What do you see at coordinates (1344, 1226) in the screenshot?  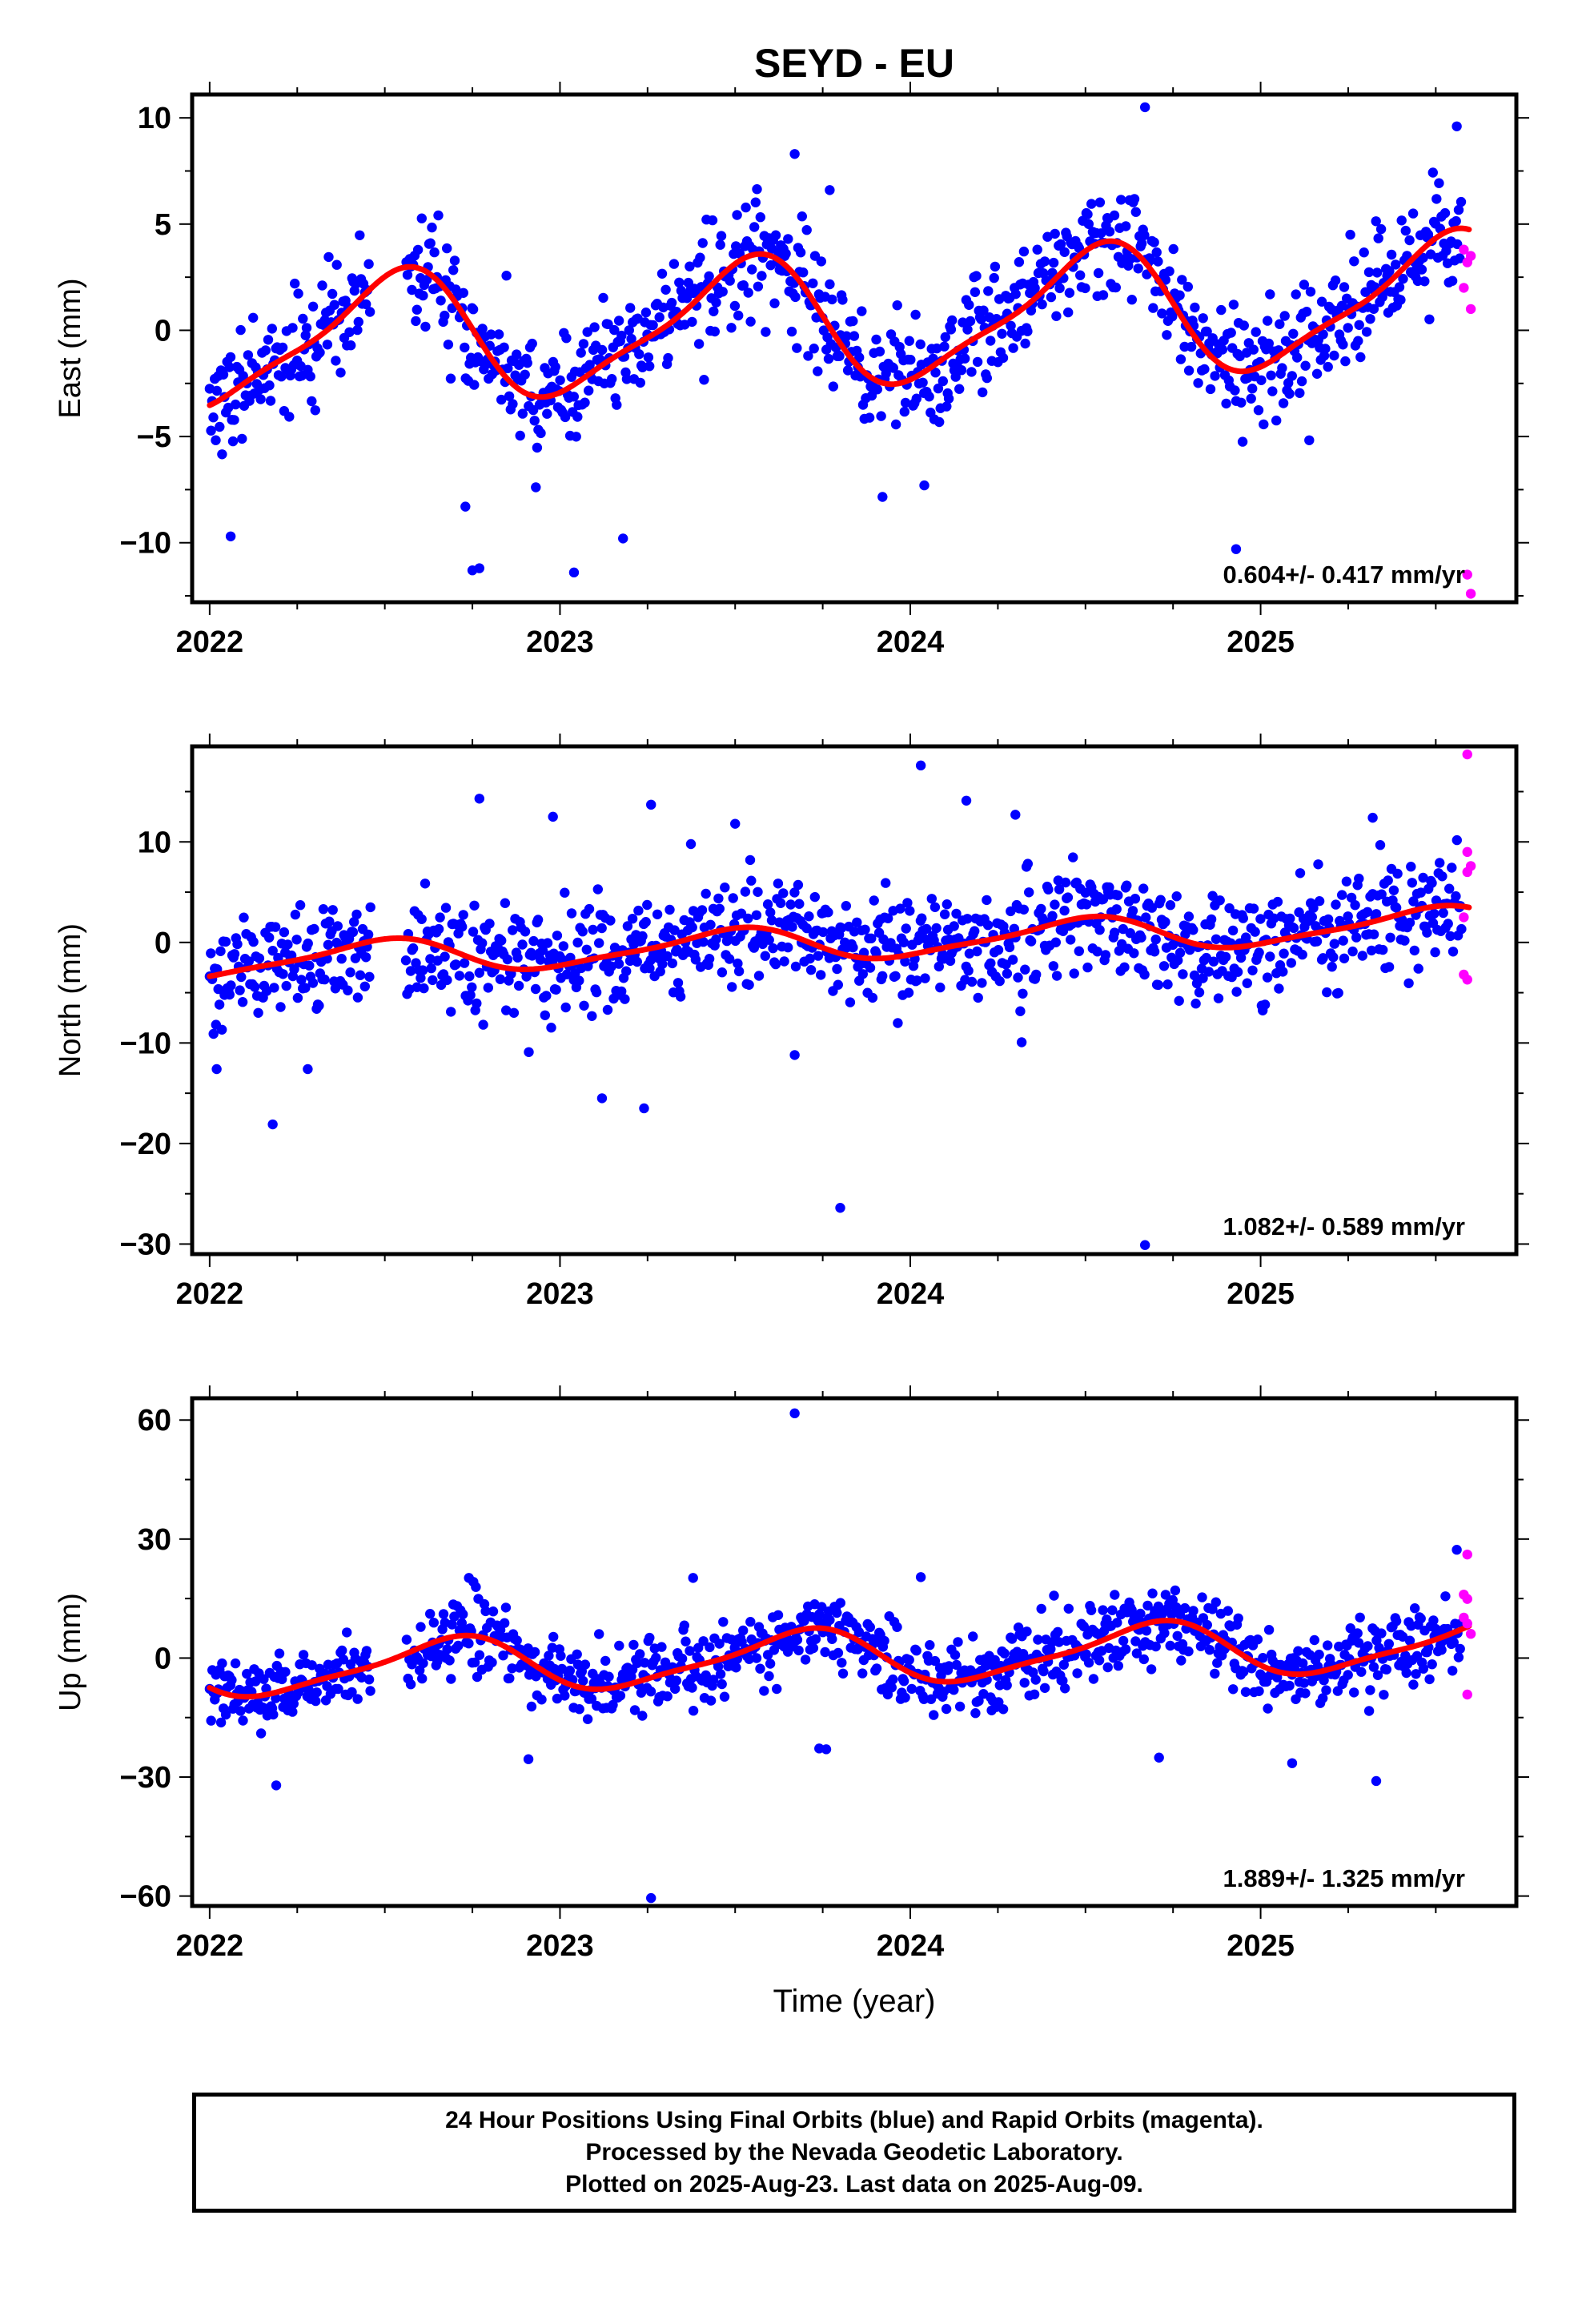 I see `north-rate-label: 1.082+/- 0.589 mm/yr` at bounding box center [1344, 1226].